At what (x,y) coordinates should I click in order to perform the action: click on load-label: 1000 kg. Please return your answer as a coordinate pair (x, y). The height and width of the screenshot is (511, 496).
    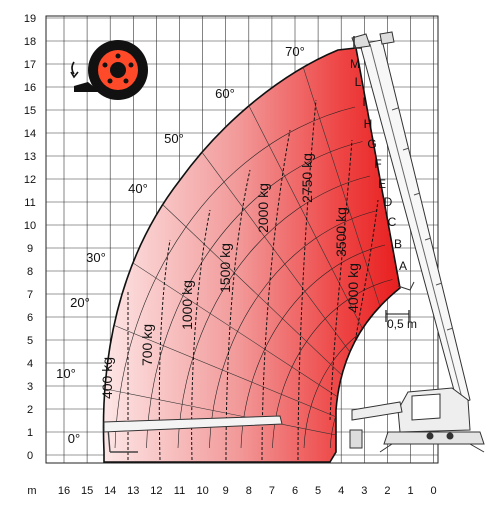
    Looking at the image, I should click on (187, 305).